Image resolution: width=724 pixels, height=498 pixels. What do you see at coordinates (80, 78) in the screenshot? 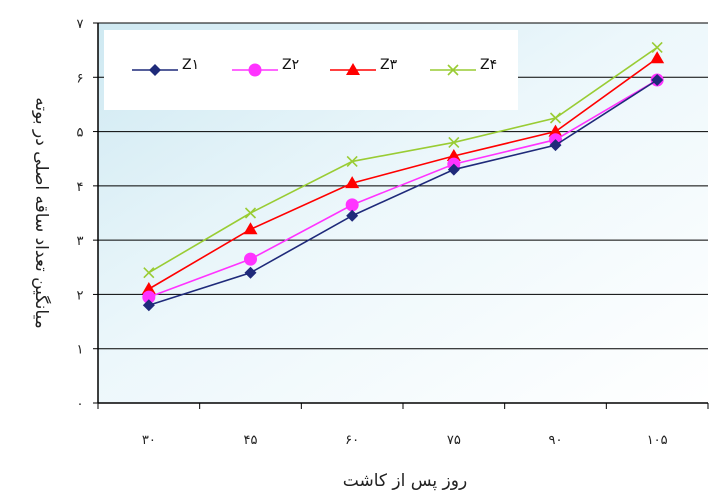
I see `y-tick-label: ۶` at bounding box center [80, 78].